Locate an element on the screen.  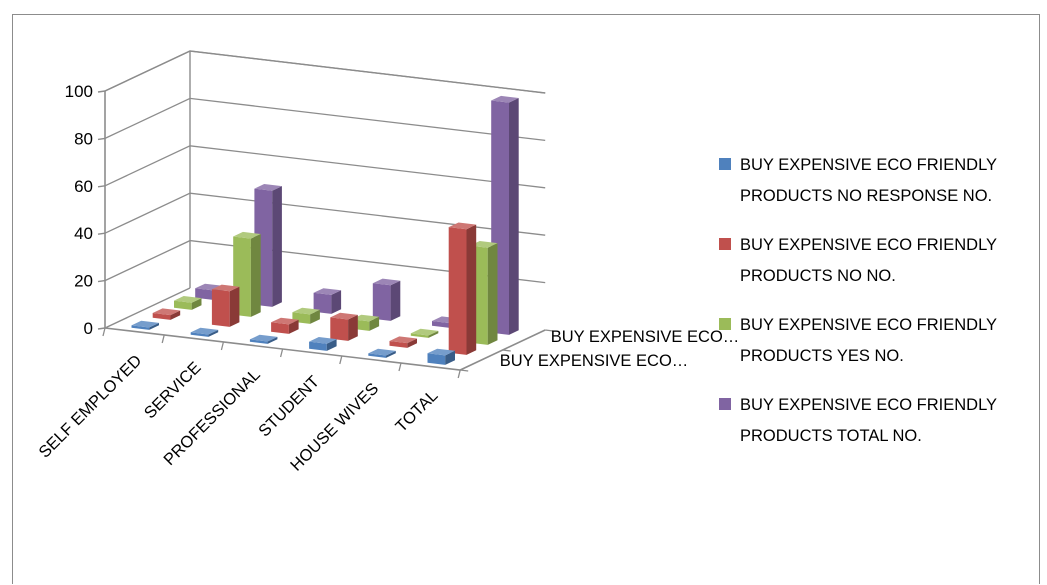
floor-left-edge is located at coordinates (147, 308).